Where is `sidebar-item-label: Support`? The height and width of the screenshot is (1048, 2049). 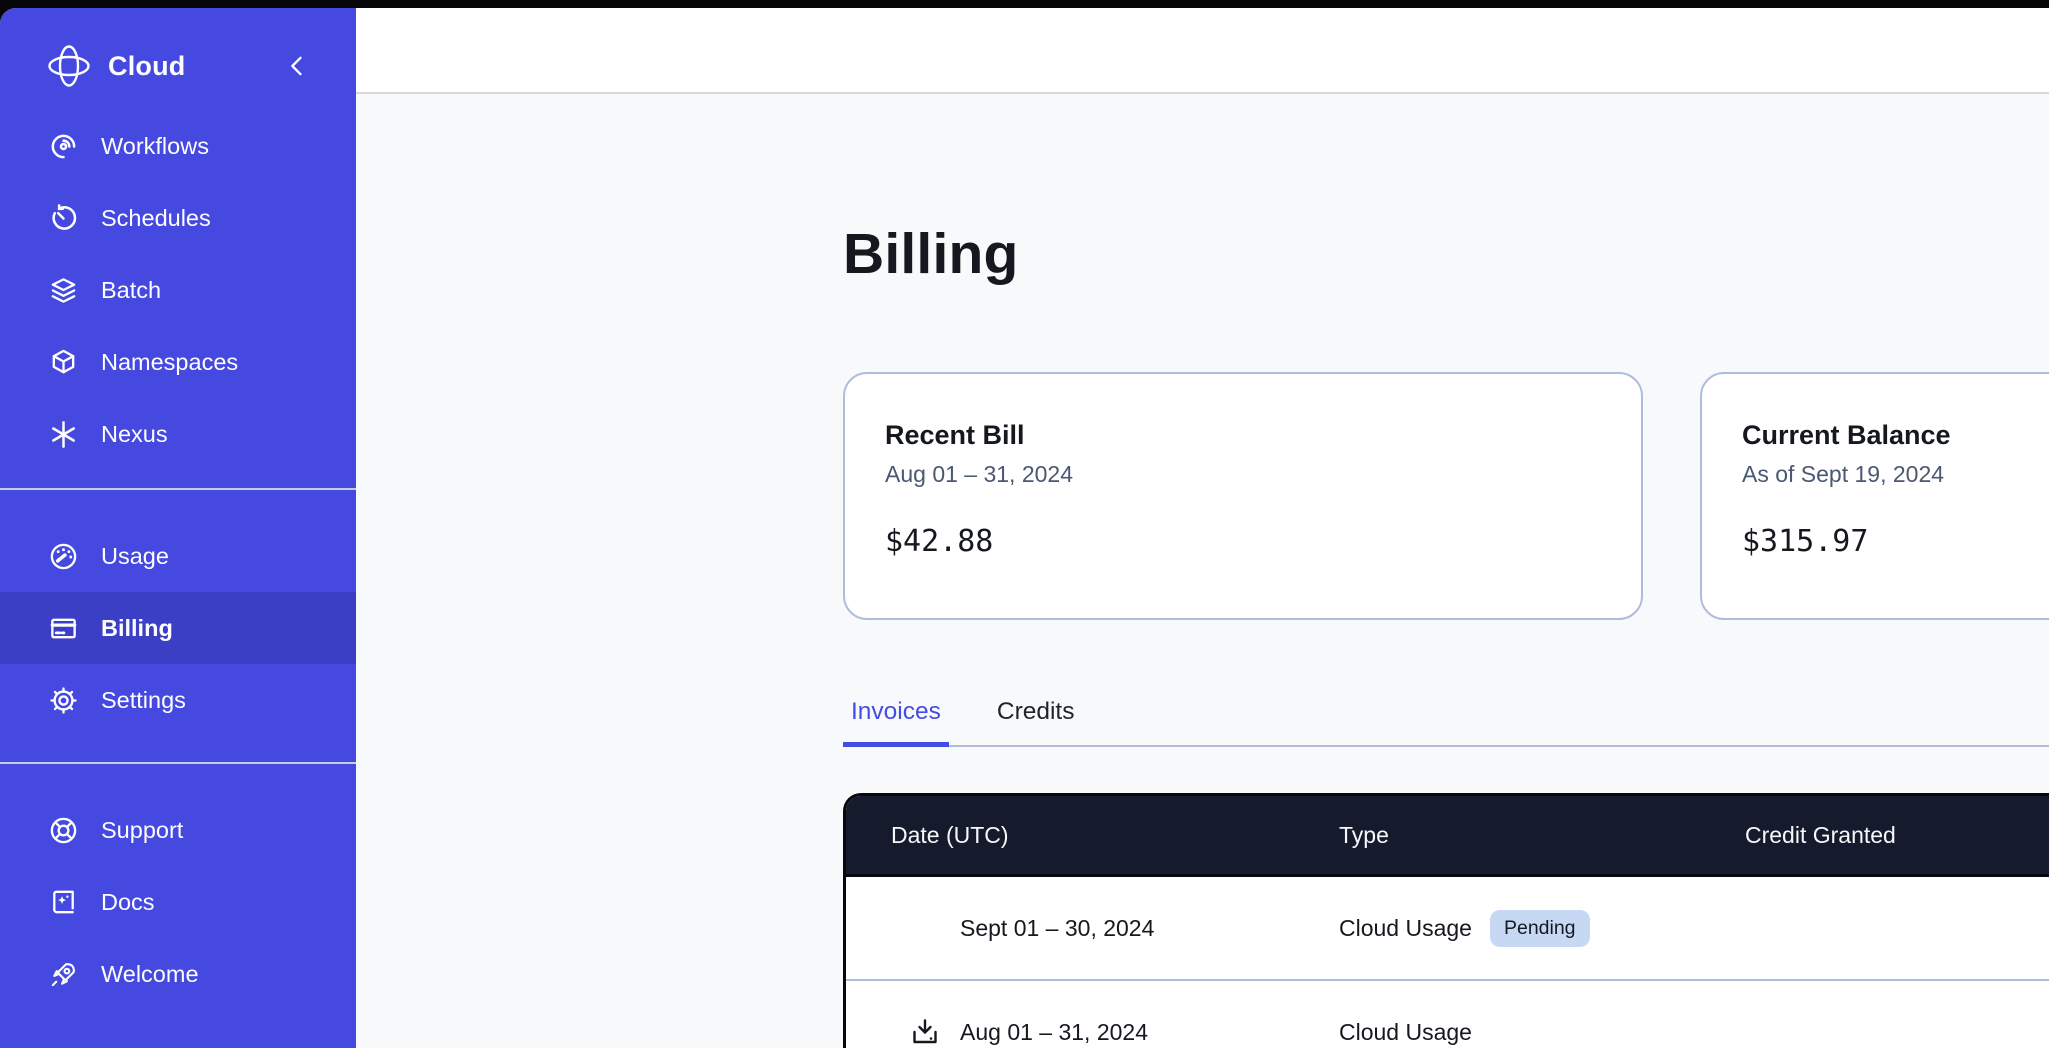 sidebar-item-label: Support is located at coordinates (142, 829).